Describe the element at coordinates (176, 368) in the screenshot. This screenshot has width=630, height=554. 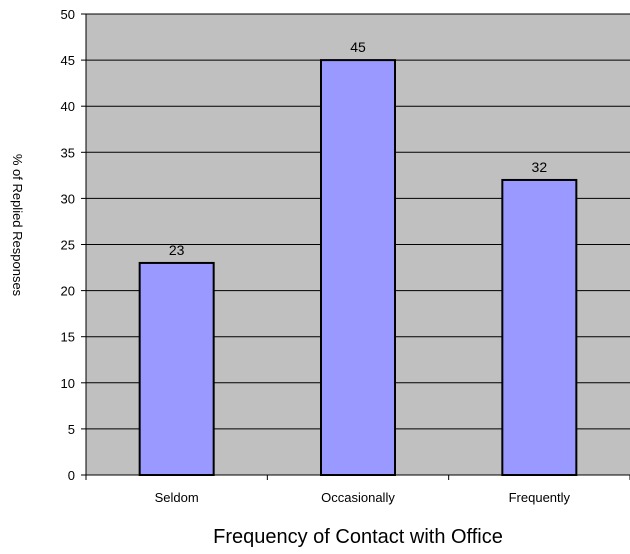
I see `bar-seldom` at that location.